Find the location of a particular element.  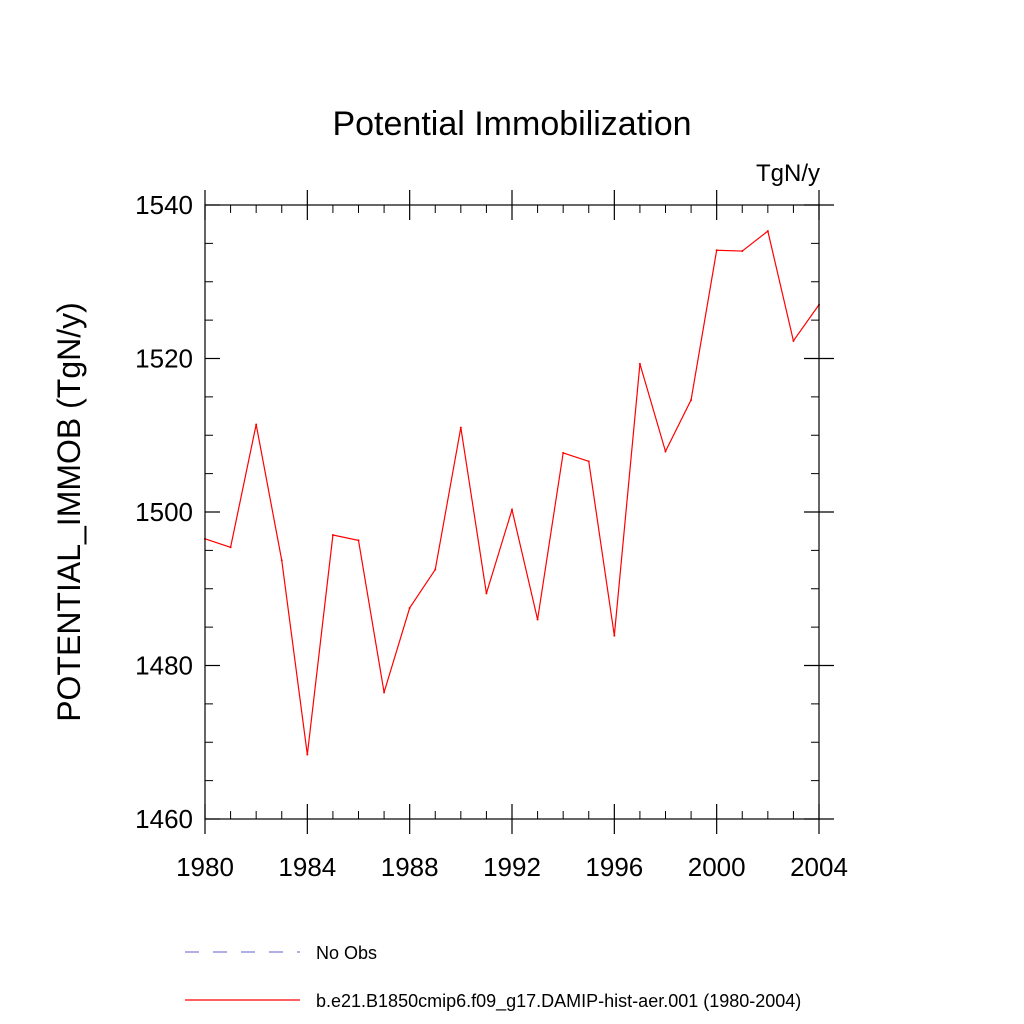

chart-title: Potential Immobilization is located at coordinates (511, 124).